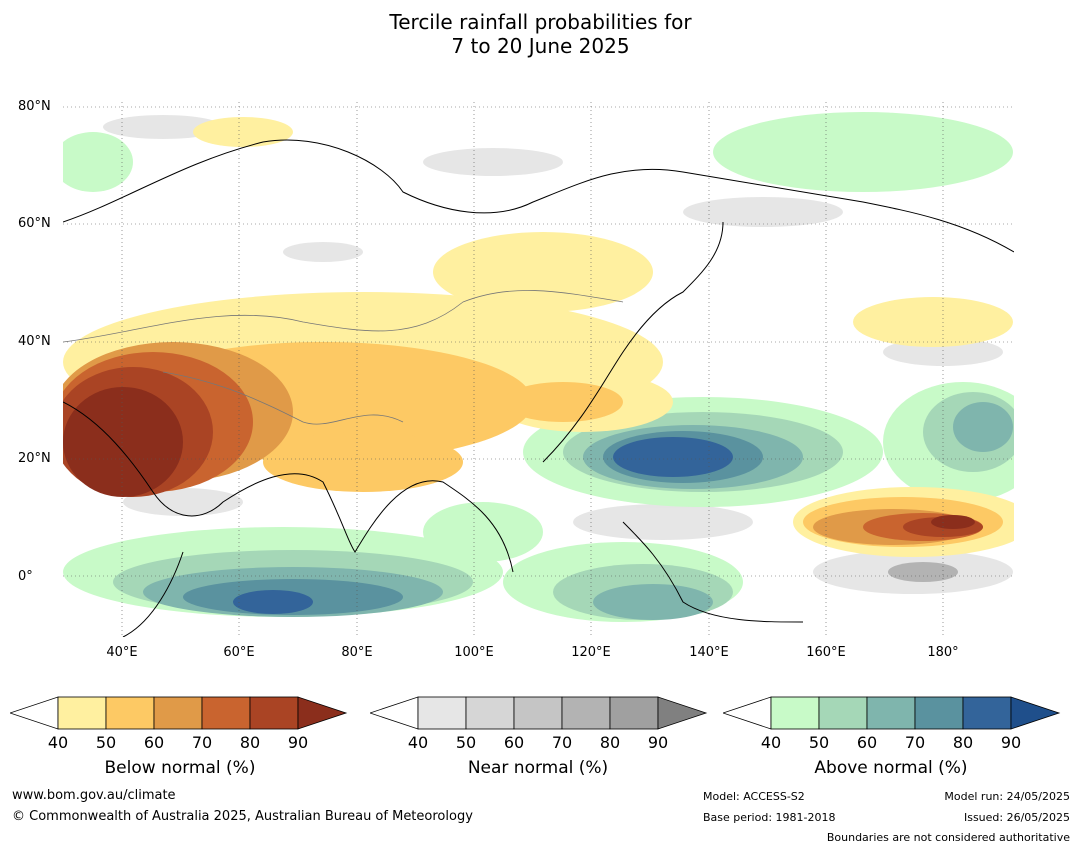 This screenshot has width=1081, height=850. What do you see at coordinates (94, 795) in the screenshot?
I see `website-link: www.bom.gov.au/climate` at bounding box center [94, 795].